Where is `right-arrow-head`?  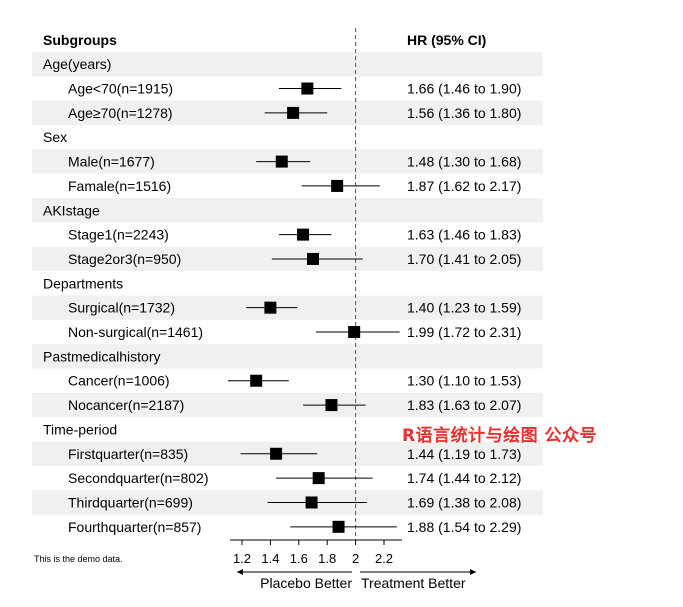 right-arrow-head is located at coordinates (473, 572).